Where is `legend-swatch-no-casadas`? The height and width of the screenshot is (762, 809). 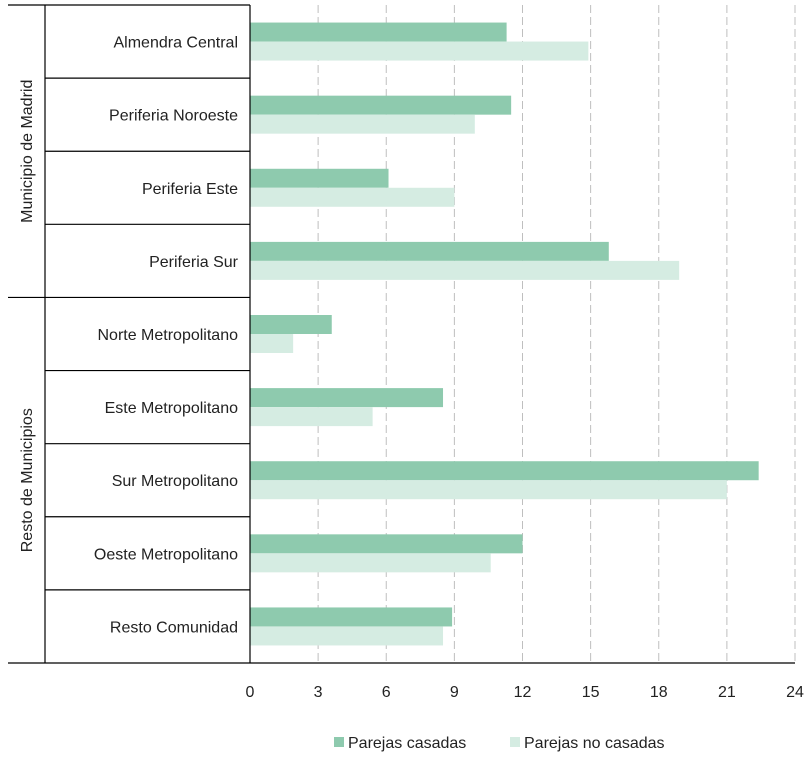 legend-swatch-no-casadas is located at coordinates (515, 742).